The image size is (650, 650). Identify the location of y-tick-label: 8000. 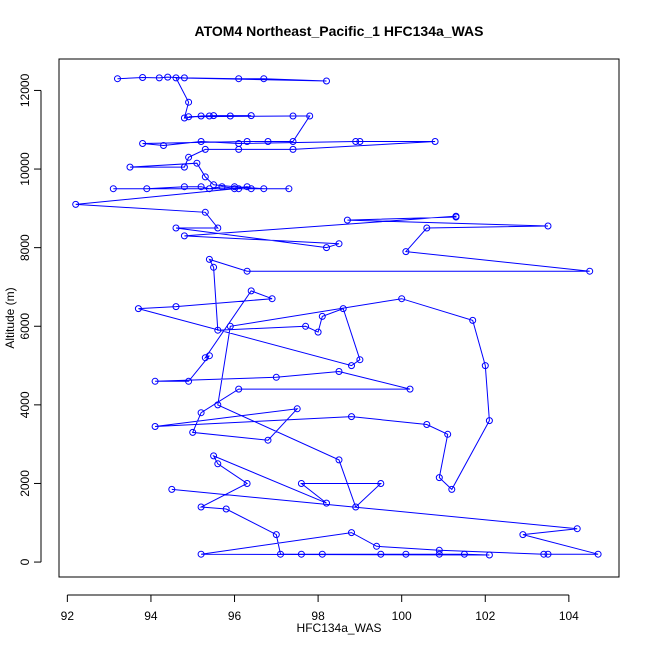
(25, 247).